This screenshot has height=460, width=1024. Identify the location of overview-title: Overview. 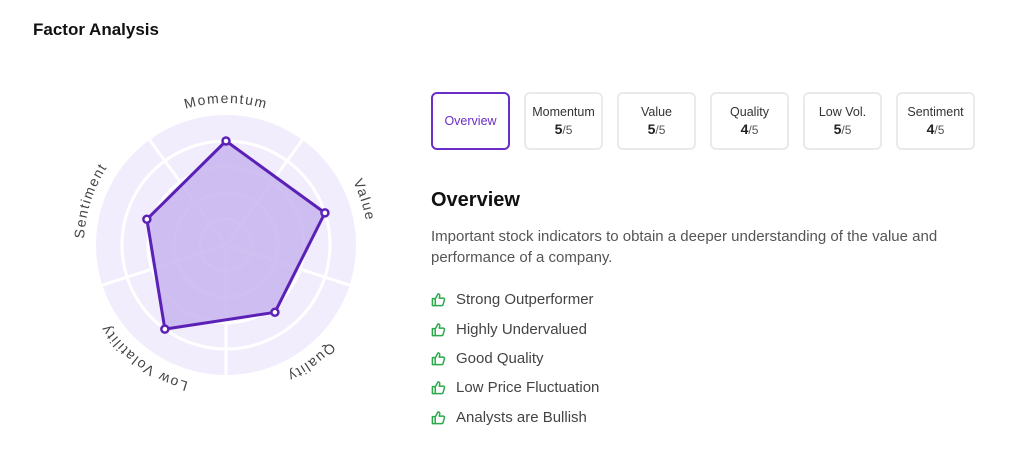
(475, 200).